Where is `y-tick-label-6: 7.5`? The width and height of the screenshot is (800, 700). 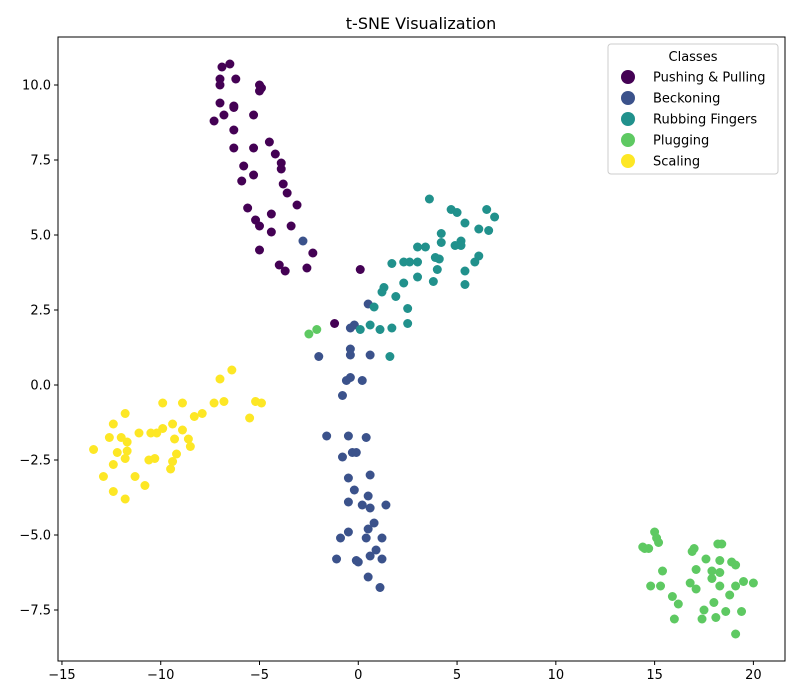
y-tick-label-6: 7.5 is located at coordinates (40, 161).